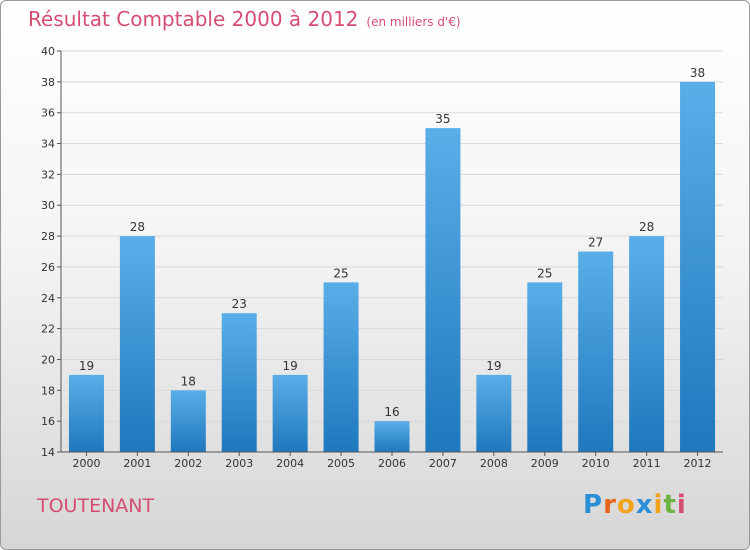 This screenshot has height=550, width=750. Describe the element at coordinates (646, 227) in the screenshot. I see `value-label-2011: 28` at that location.